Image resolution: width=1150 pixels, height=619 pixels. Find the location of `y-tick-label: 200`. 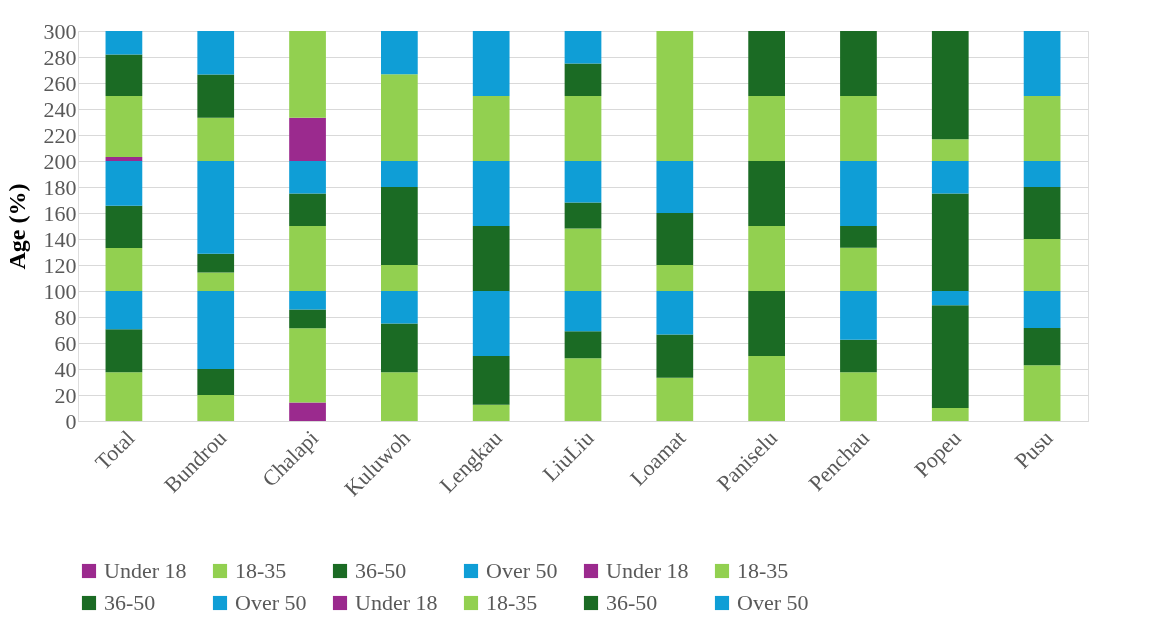

y-tick-label: 200 is located at coordinates (60, 161).